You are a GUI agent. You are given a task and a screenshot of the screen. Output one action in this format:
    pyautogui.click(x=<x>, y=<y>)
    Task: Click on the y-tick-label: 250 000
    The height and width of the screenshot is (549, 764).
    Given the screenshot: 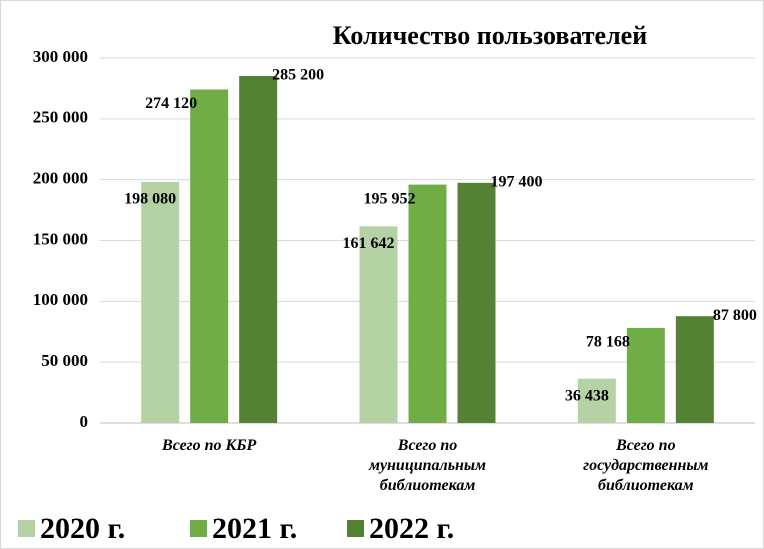 What is the action you would take?
    pyautogui.click(x=60, y=117)
    